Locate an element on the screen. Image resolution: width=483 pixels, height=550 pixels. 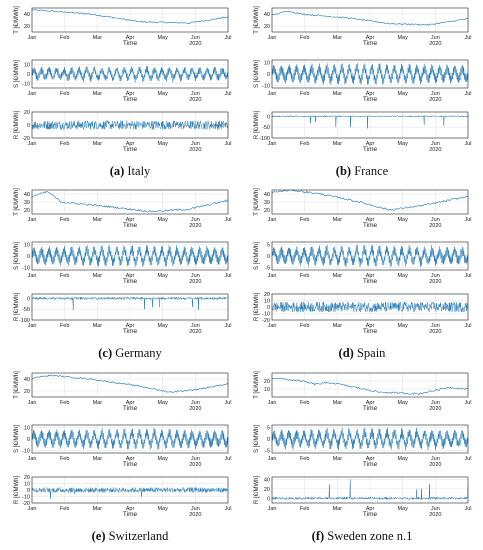
y-tick-label: -20 is located at coordinates (26, 139).